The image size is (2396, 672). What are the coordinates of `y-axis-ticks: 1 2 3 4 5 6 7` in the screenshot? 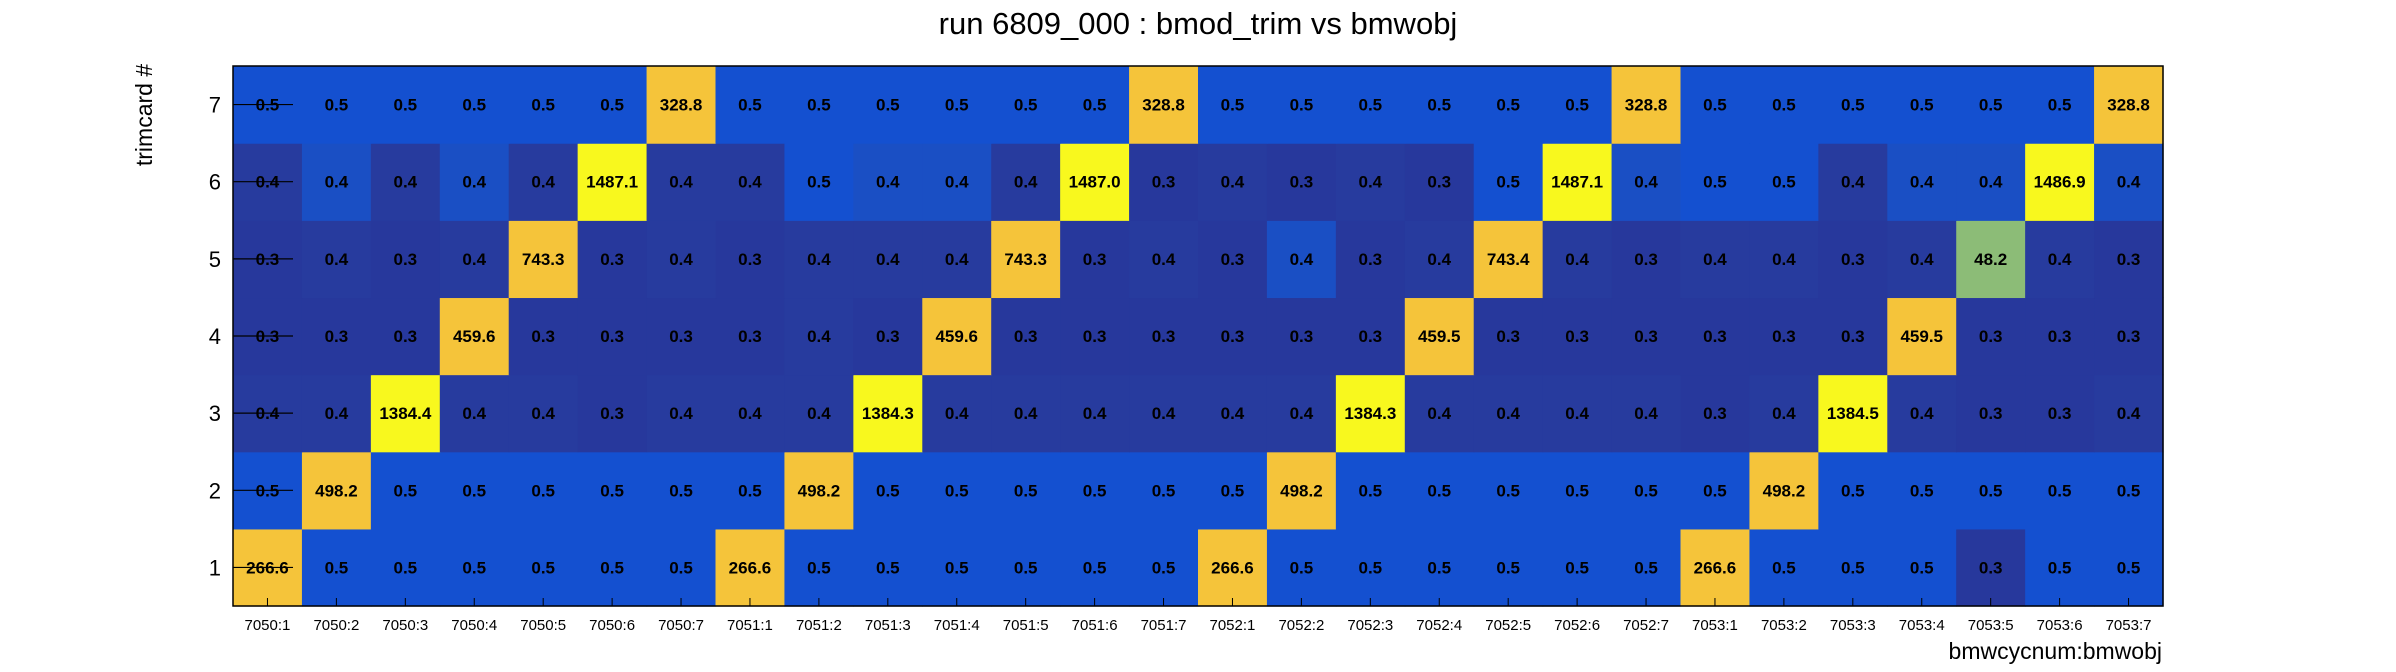 It's located at (251, 336).